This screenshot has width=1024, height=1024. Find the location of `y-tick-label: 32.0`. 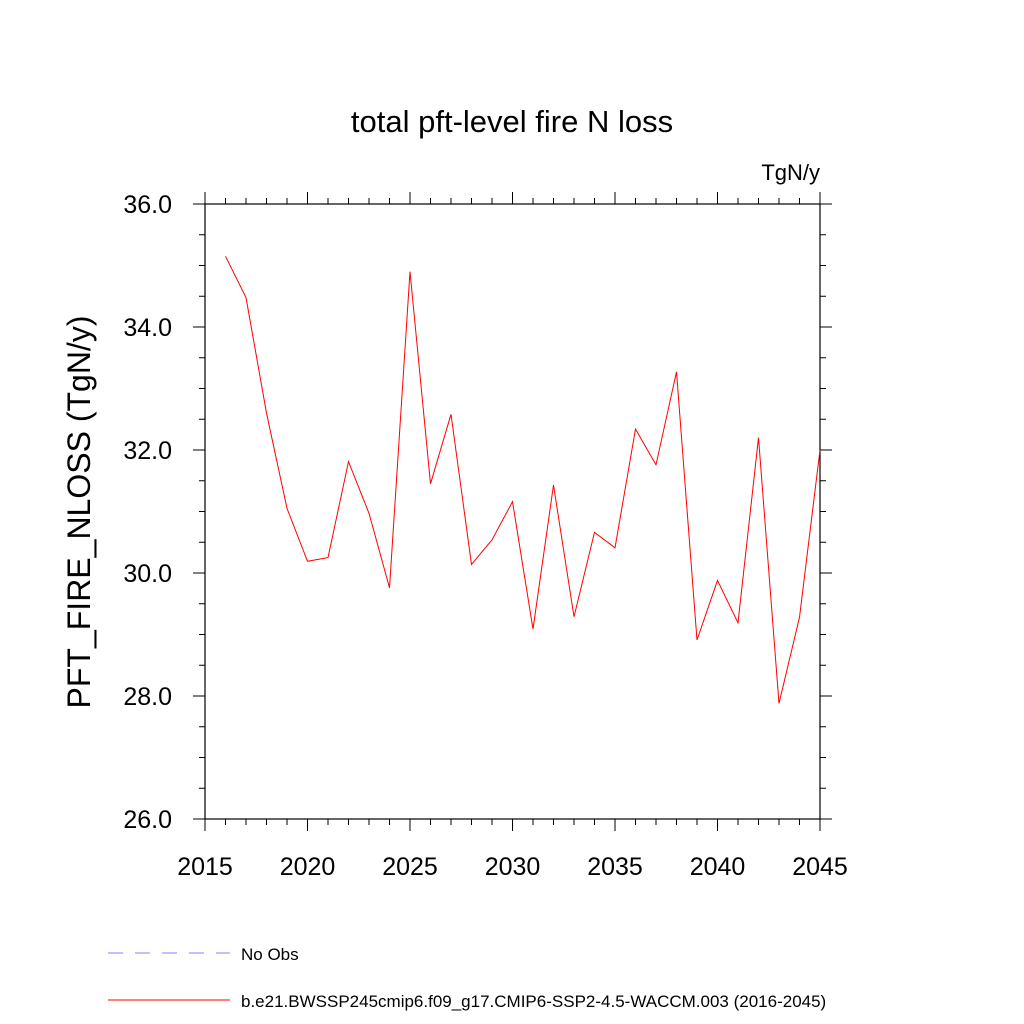

y-tick-label: 32.0 is located at coordinates (147, 451).